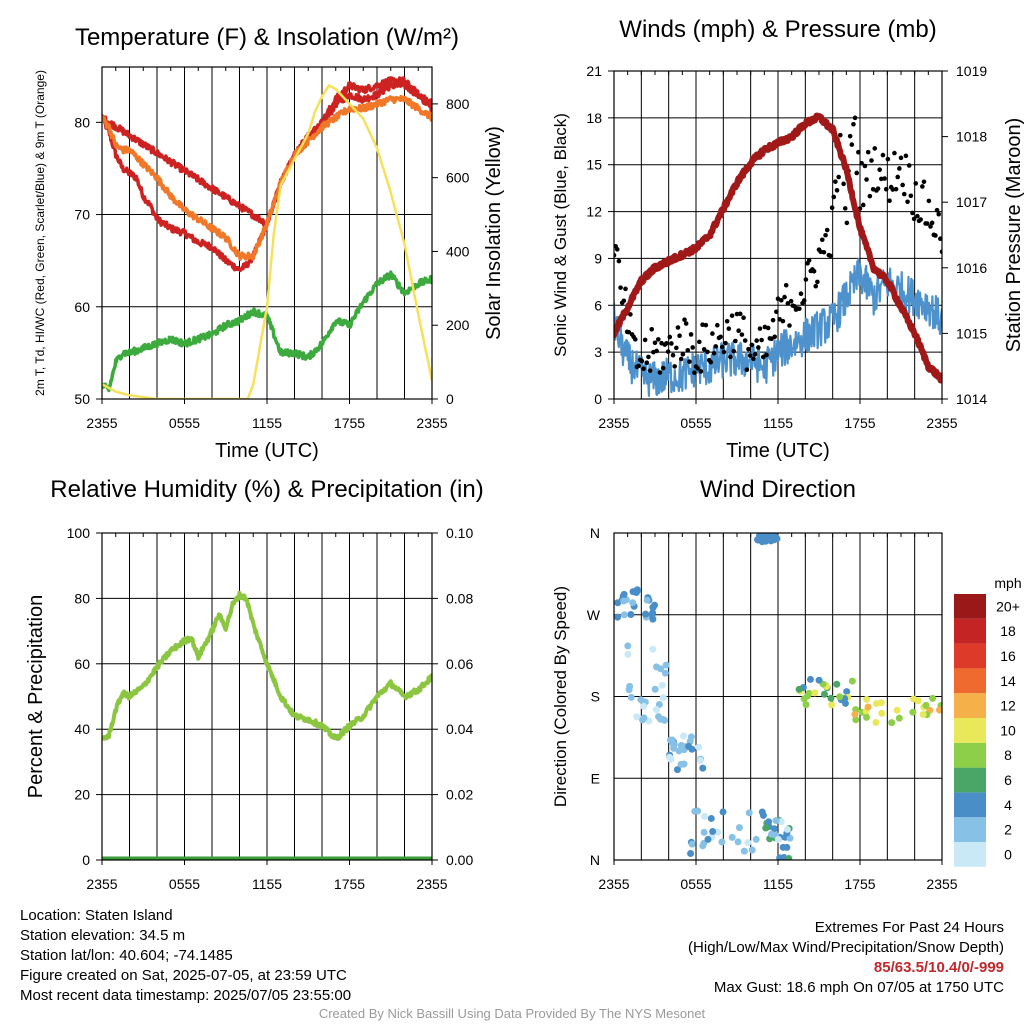 The image size is (1024, 1024). What do you see at coordinates (971, 71) in the screenshot?
I see `y-right-tick-label: 1019` at bounding box center [971, 71].